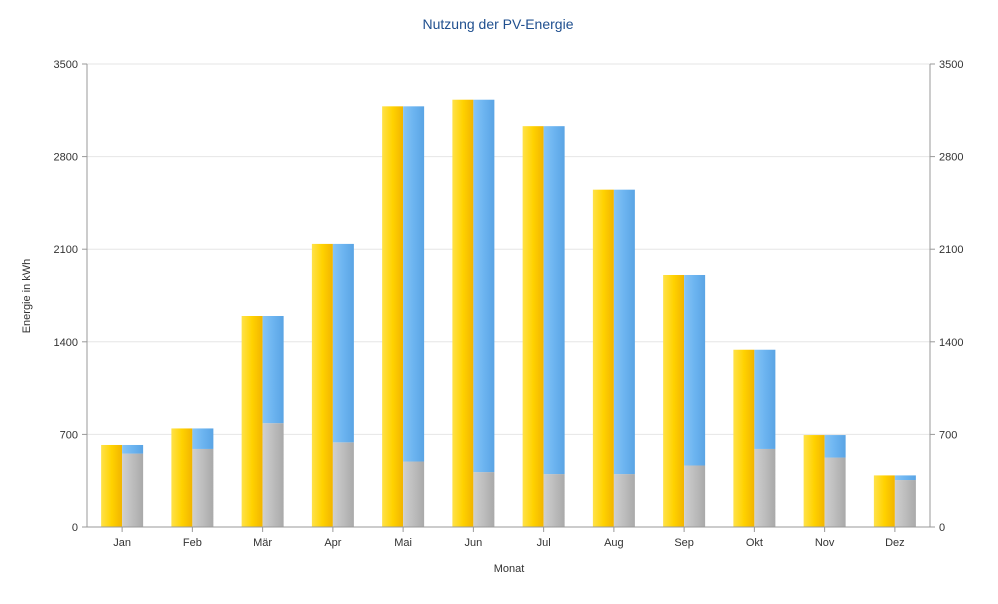 The height and width of the screenshot is (604, 998). What do you see at coordinates (474, 543) in the screenshot?
I see `x-tick-label: Jun` at bounding box center [474, 543].